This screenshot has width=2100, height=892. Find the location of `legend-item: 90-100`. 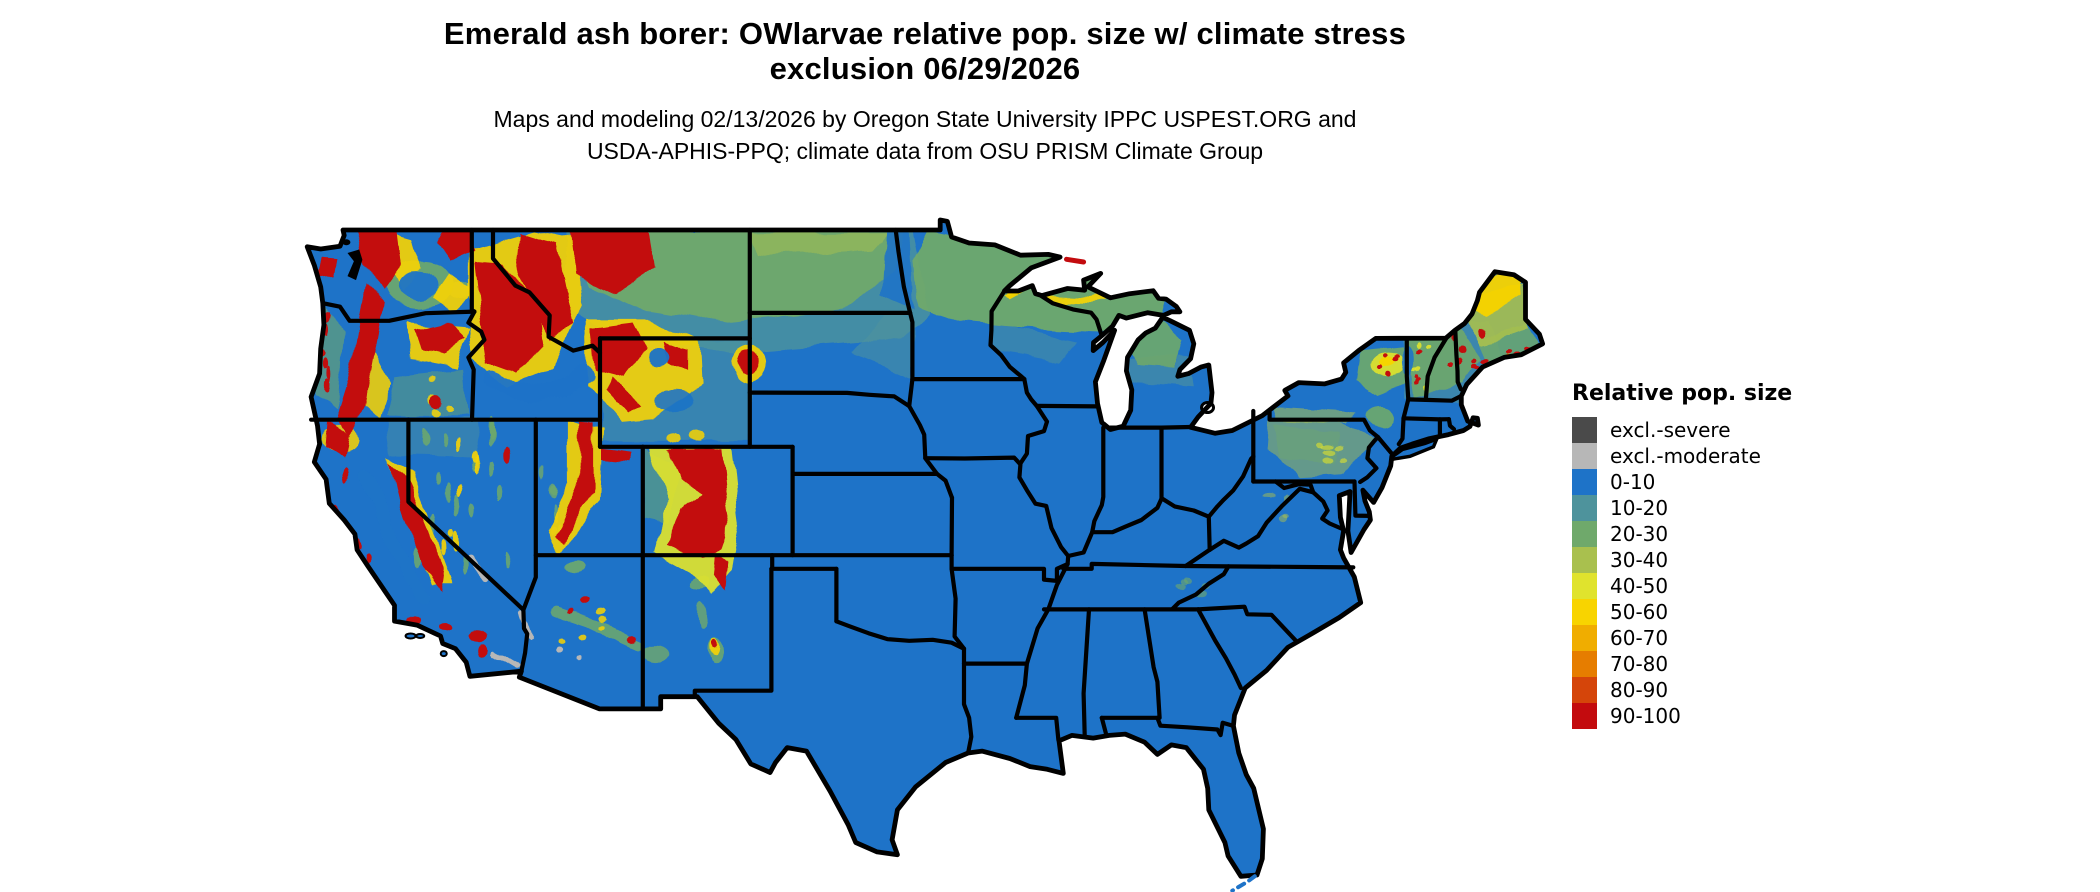

legend-item: 90-100 is located at coordinates (1682, 716).